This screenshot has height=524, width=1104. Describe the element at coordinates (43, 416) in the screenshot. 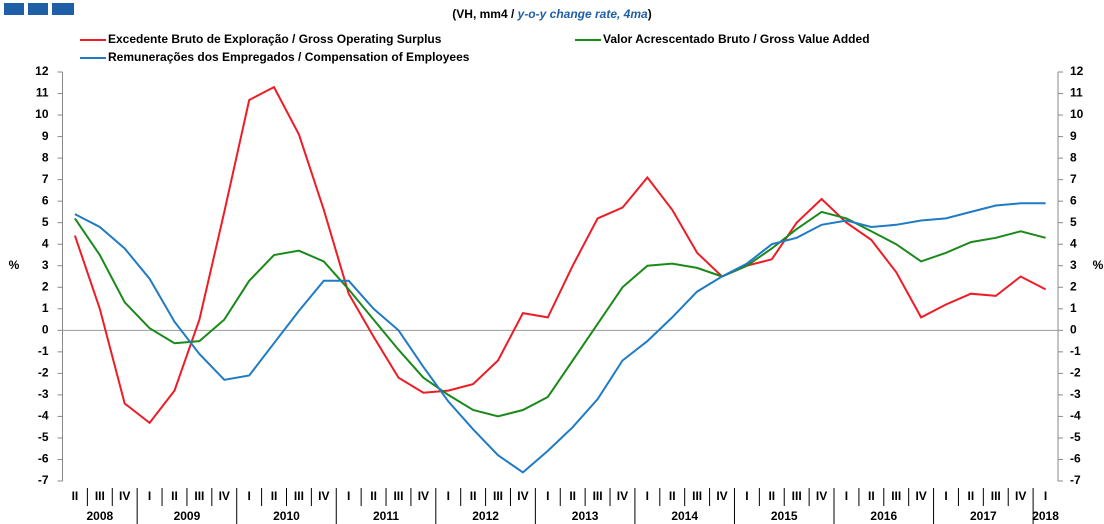

I see `y-tick-label: -4` at that location.